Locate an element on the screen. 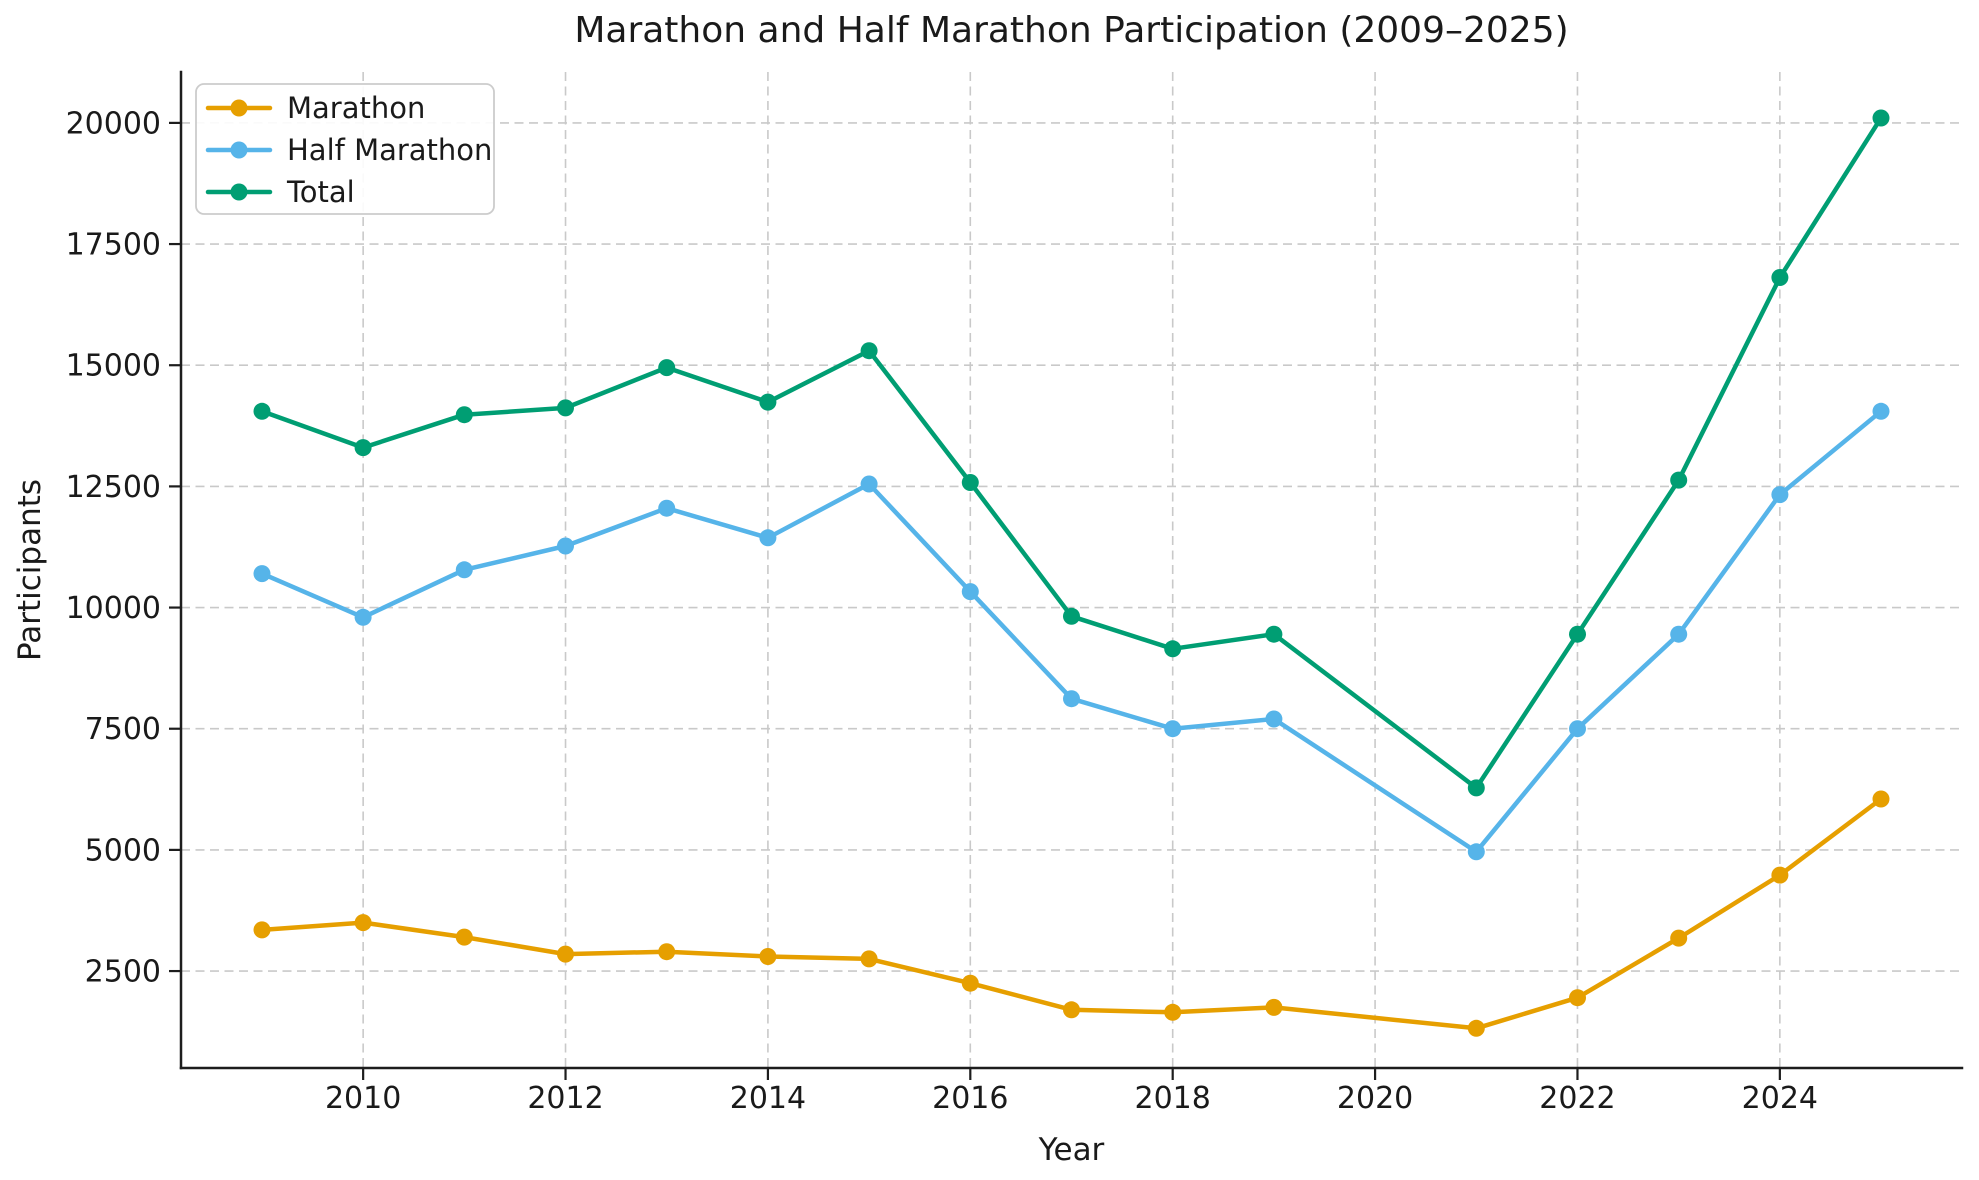  y-tick-label: 2500 is located at coordinates (123, 972).